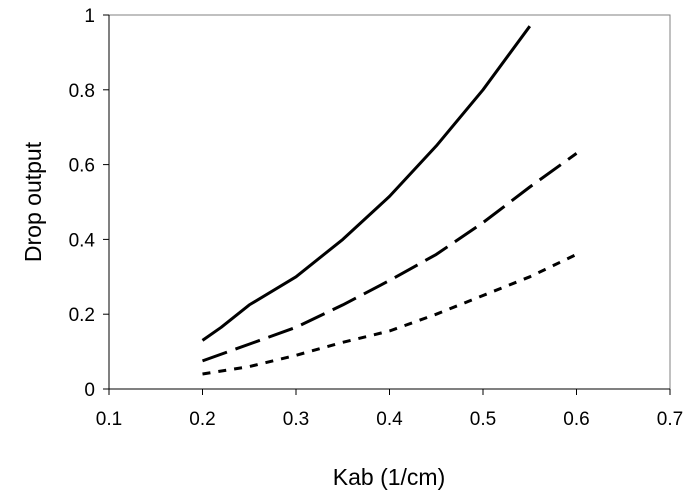 This screenshot has height=499, width=690. What do you see at coordinates (483, 419) in the screenshot?
I see `x-tick-label: 0.5` at bounding box center [483, 419].